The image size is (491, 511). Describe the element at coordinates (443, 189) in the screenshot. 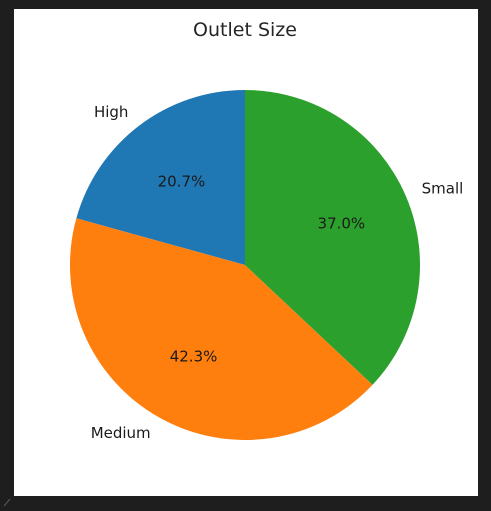

I see `pie-category-label-small: Small` at that location.